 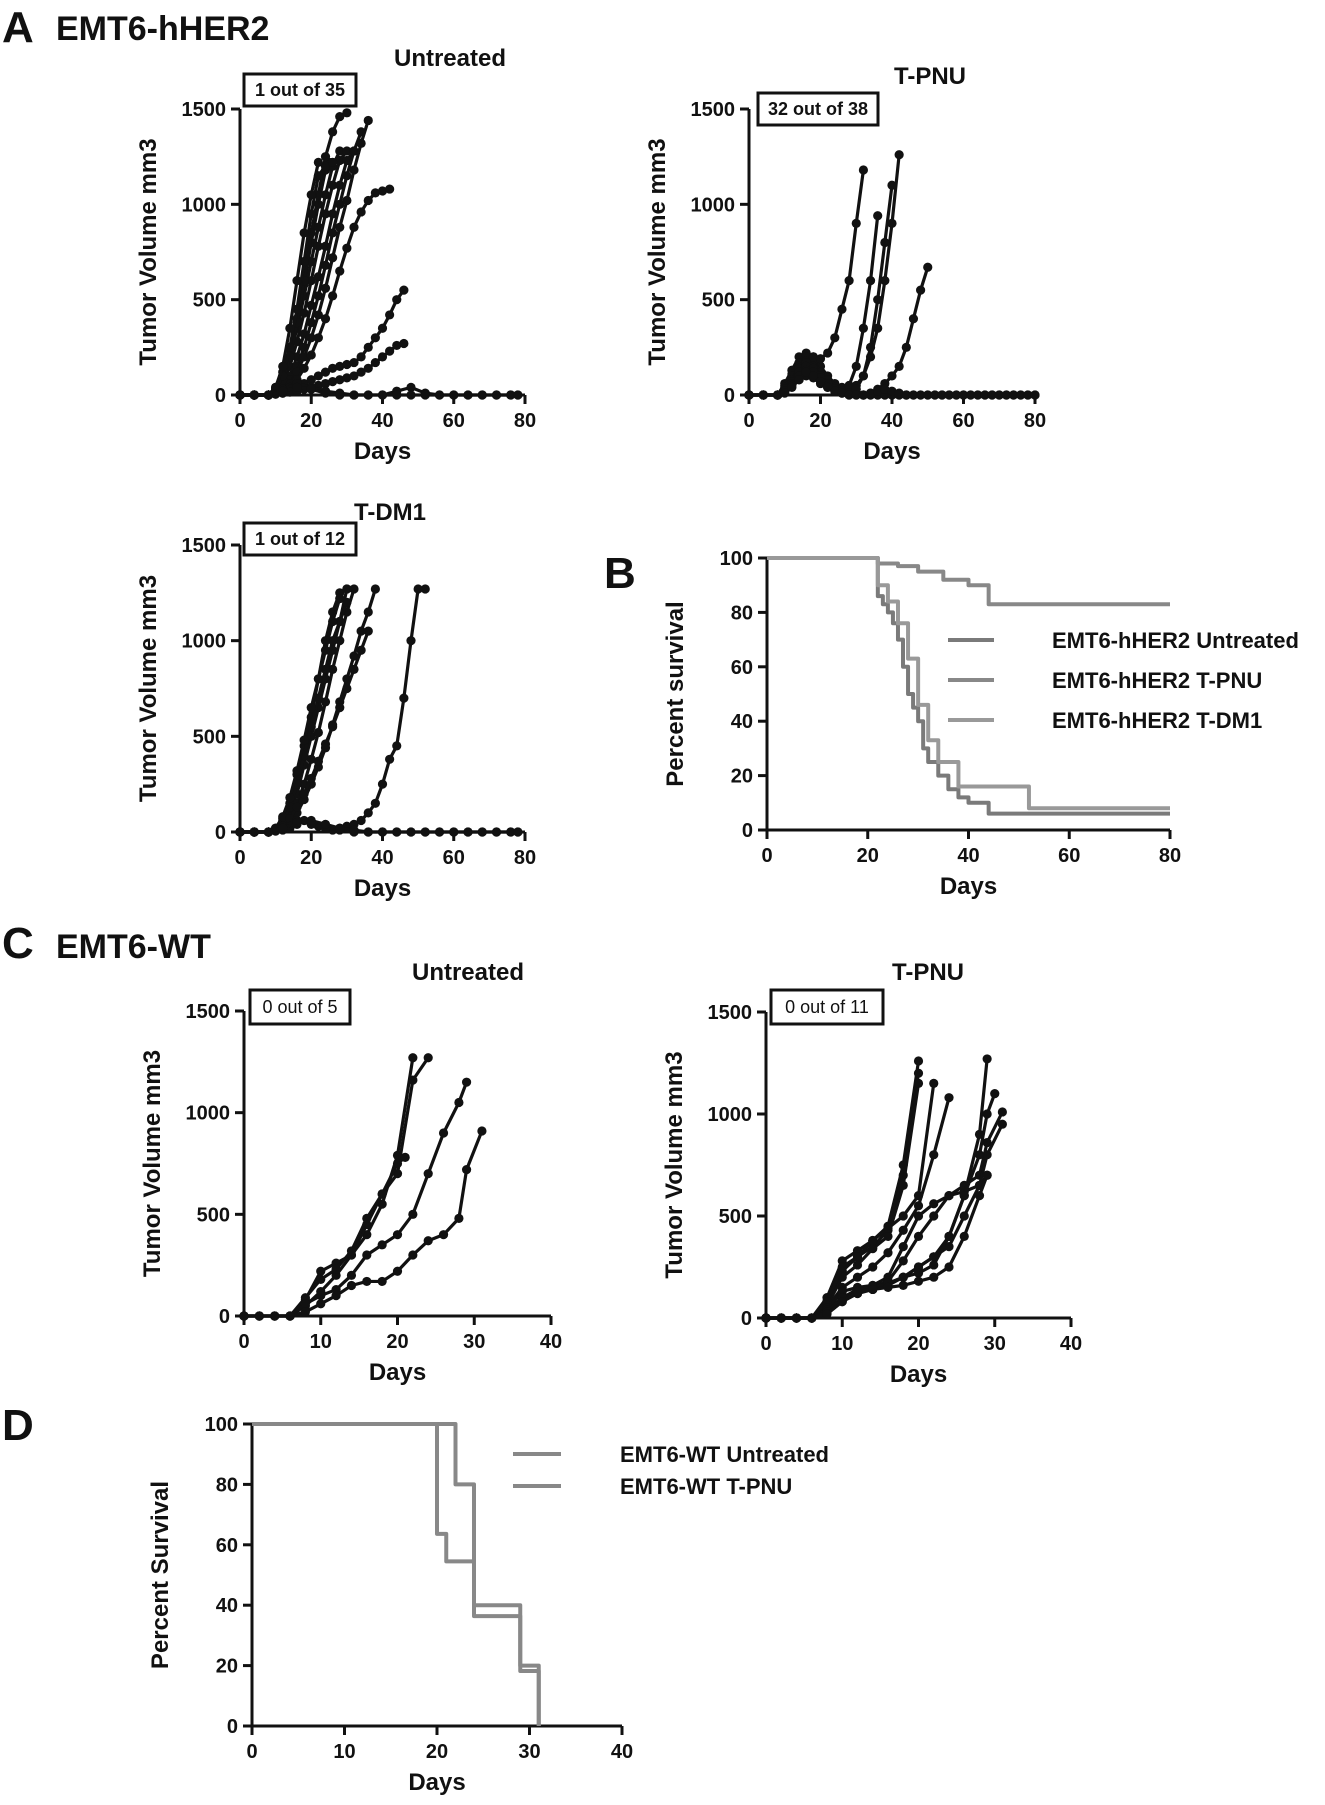 I want to click on panel-label-d: D, so click(x=18, y=1425).